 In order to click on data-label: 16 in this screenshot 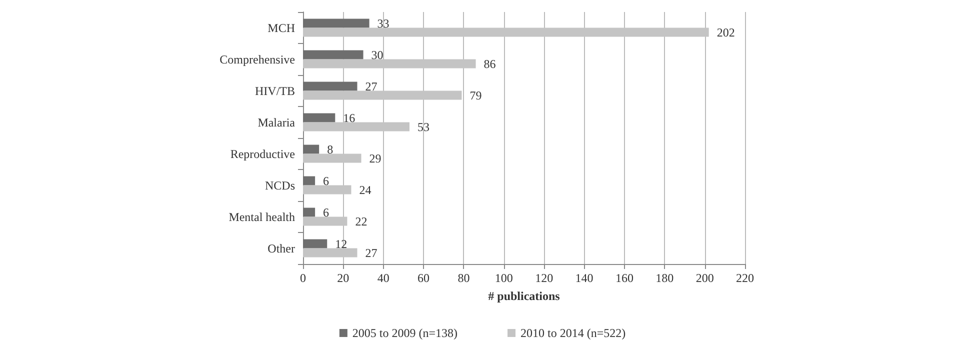, I will do `click(349, 117)`.